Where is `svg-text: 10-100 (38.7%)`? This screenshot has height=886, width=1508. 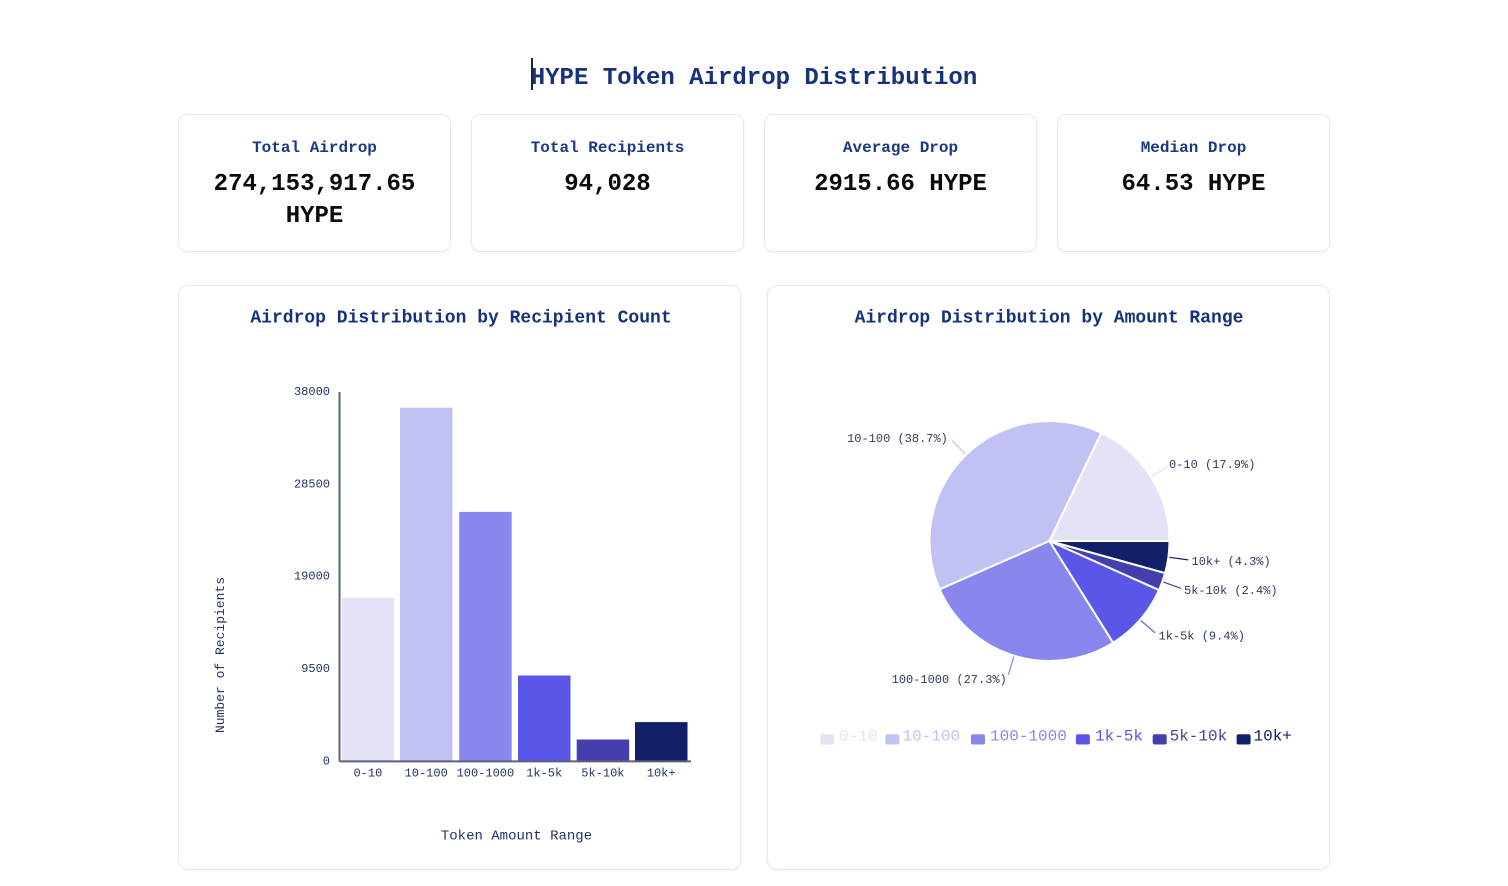
svg-text: 10-100 (38.7%) is located at coordinates (897, 439).